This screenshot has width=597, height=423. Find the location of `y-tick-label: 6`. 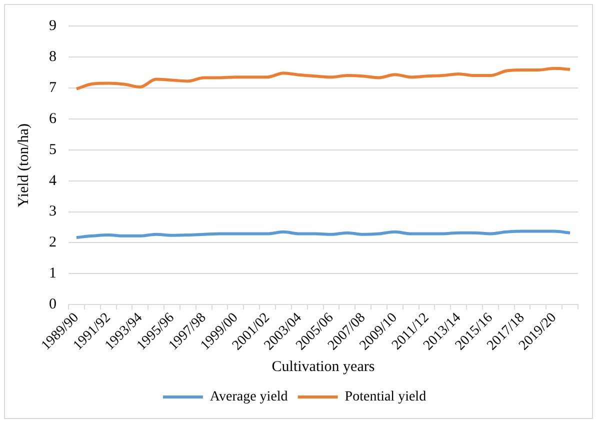

y-tick-label: 6 is located at coordinates (53, 118).